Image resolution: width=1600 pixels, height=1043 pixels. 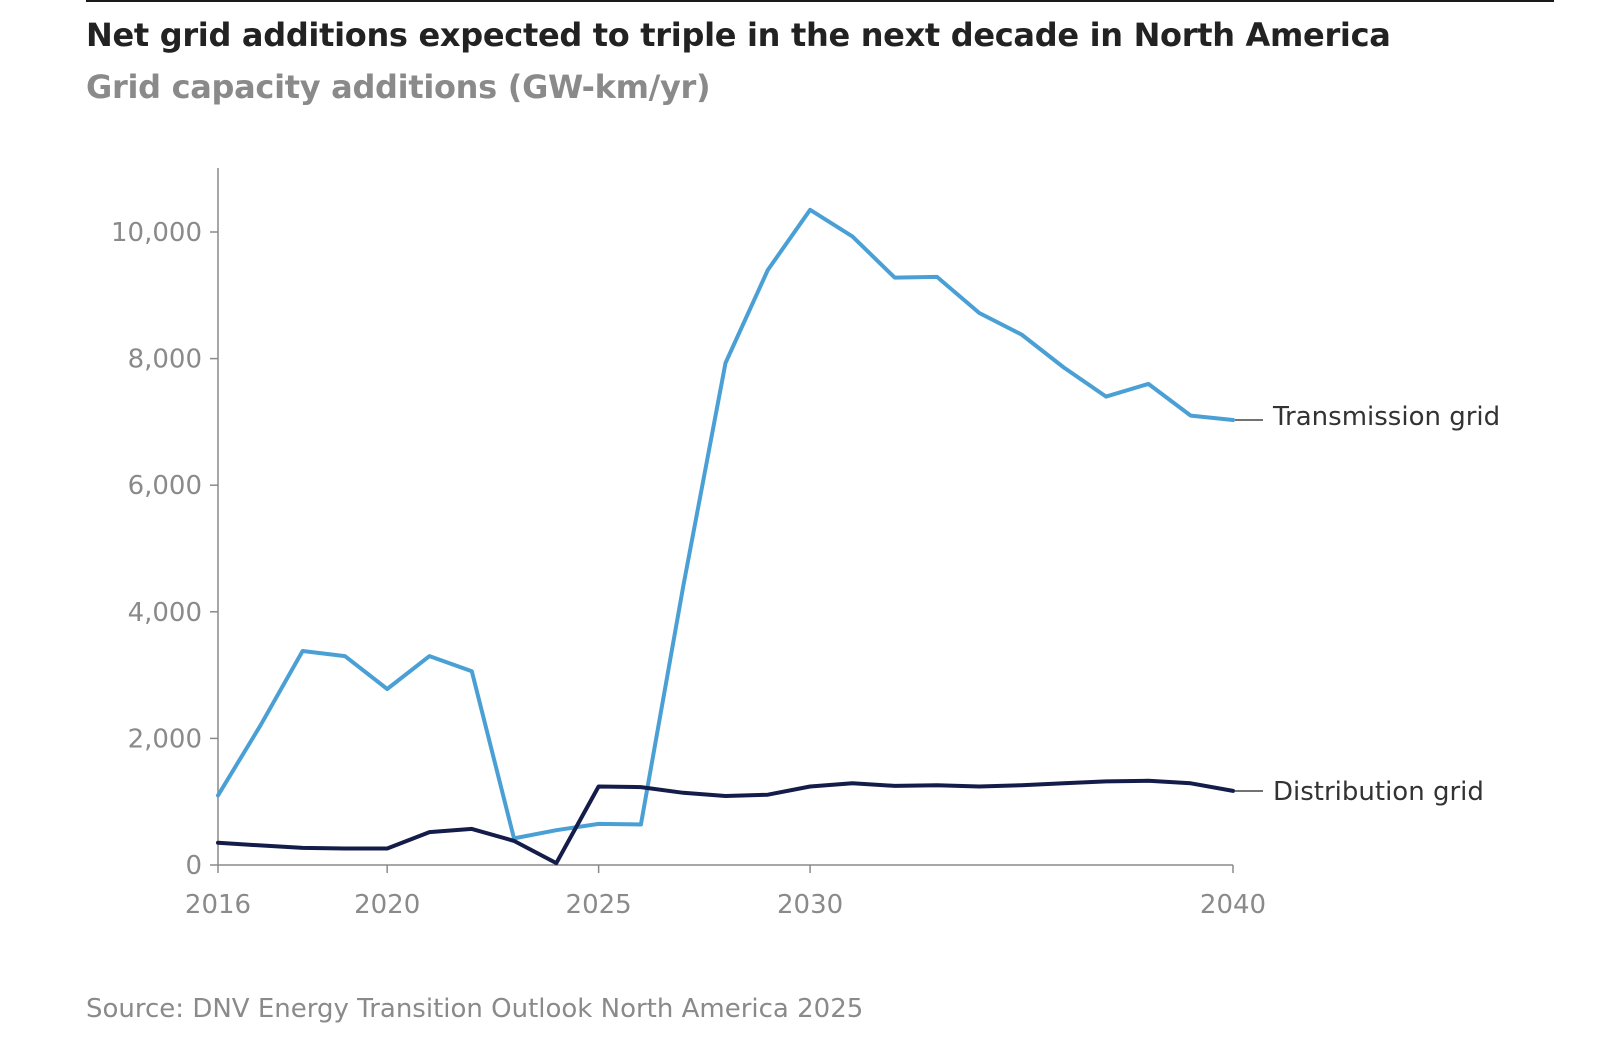 I want to click on y-tick-label: 8,000, so click(x=165, y=360).